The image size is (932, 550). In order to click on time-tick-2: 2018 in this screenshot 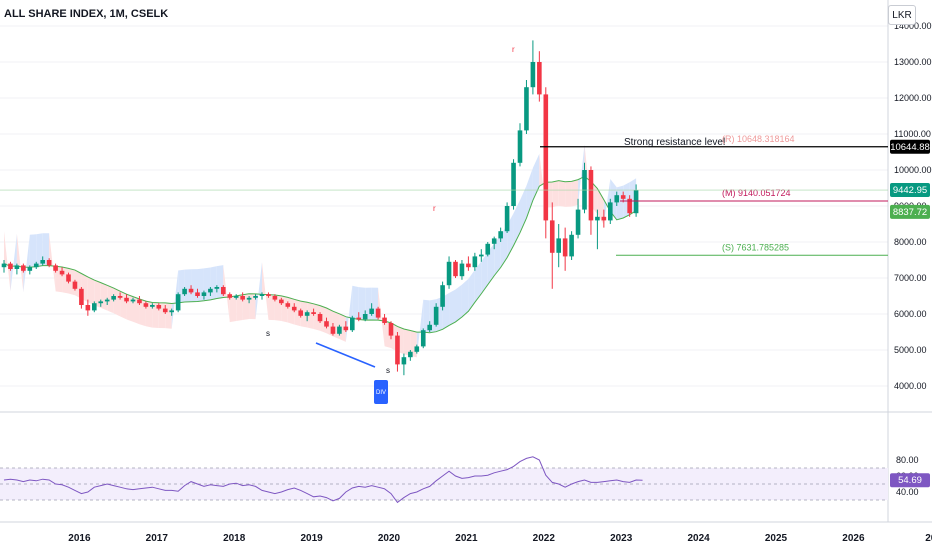, I will do `click(234, 538)`.